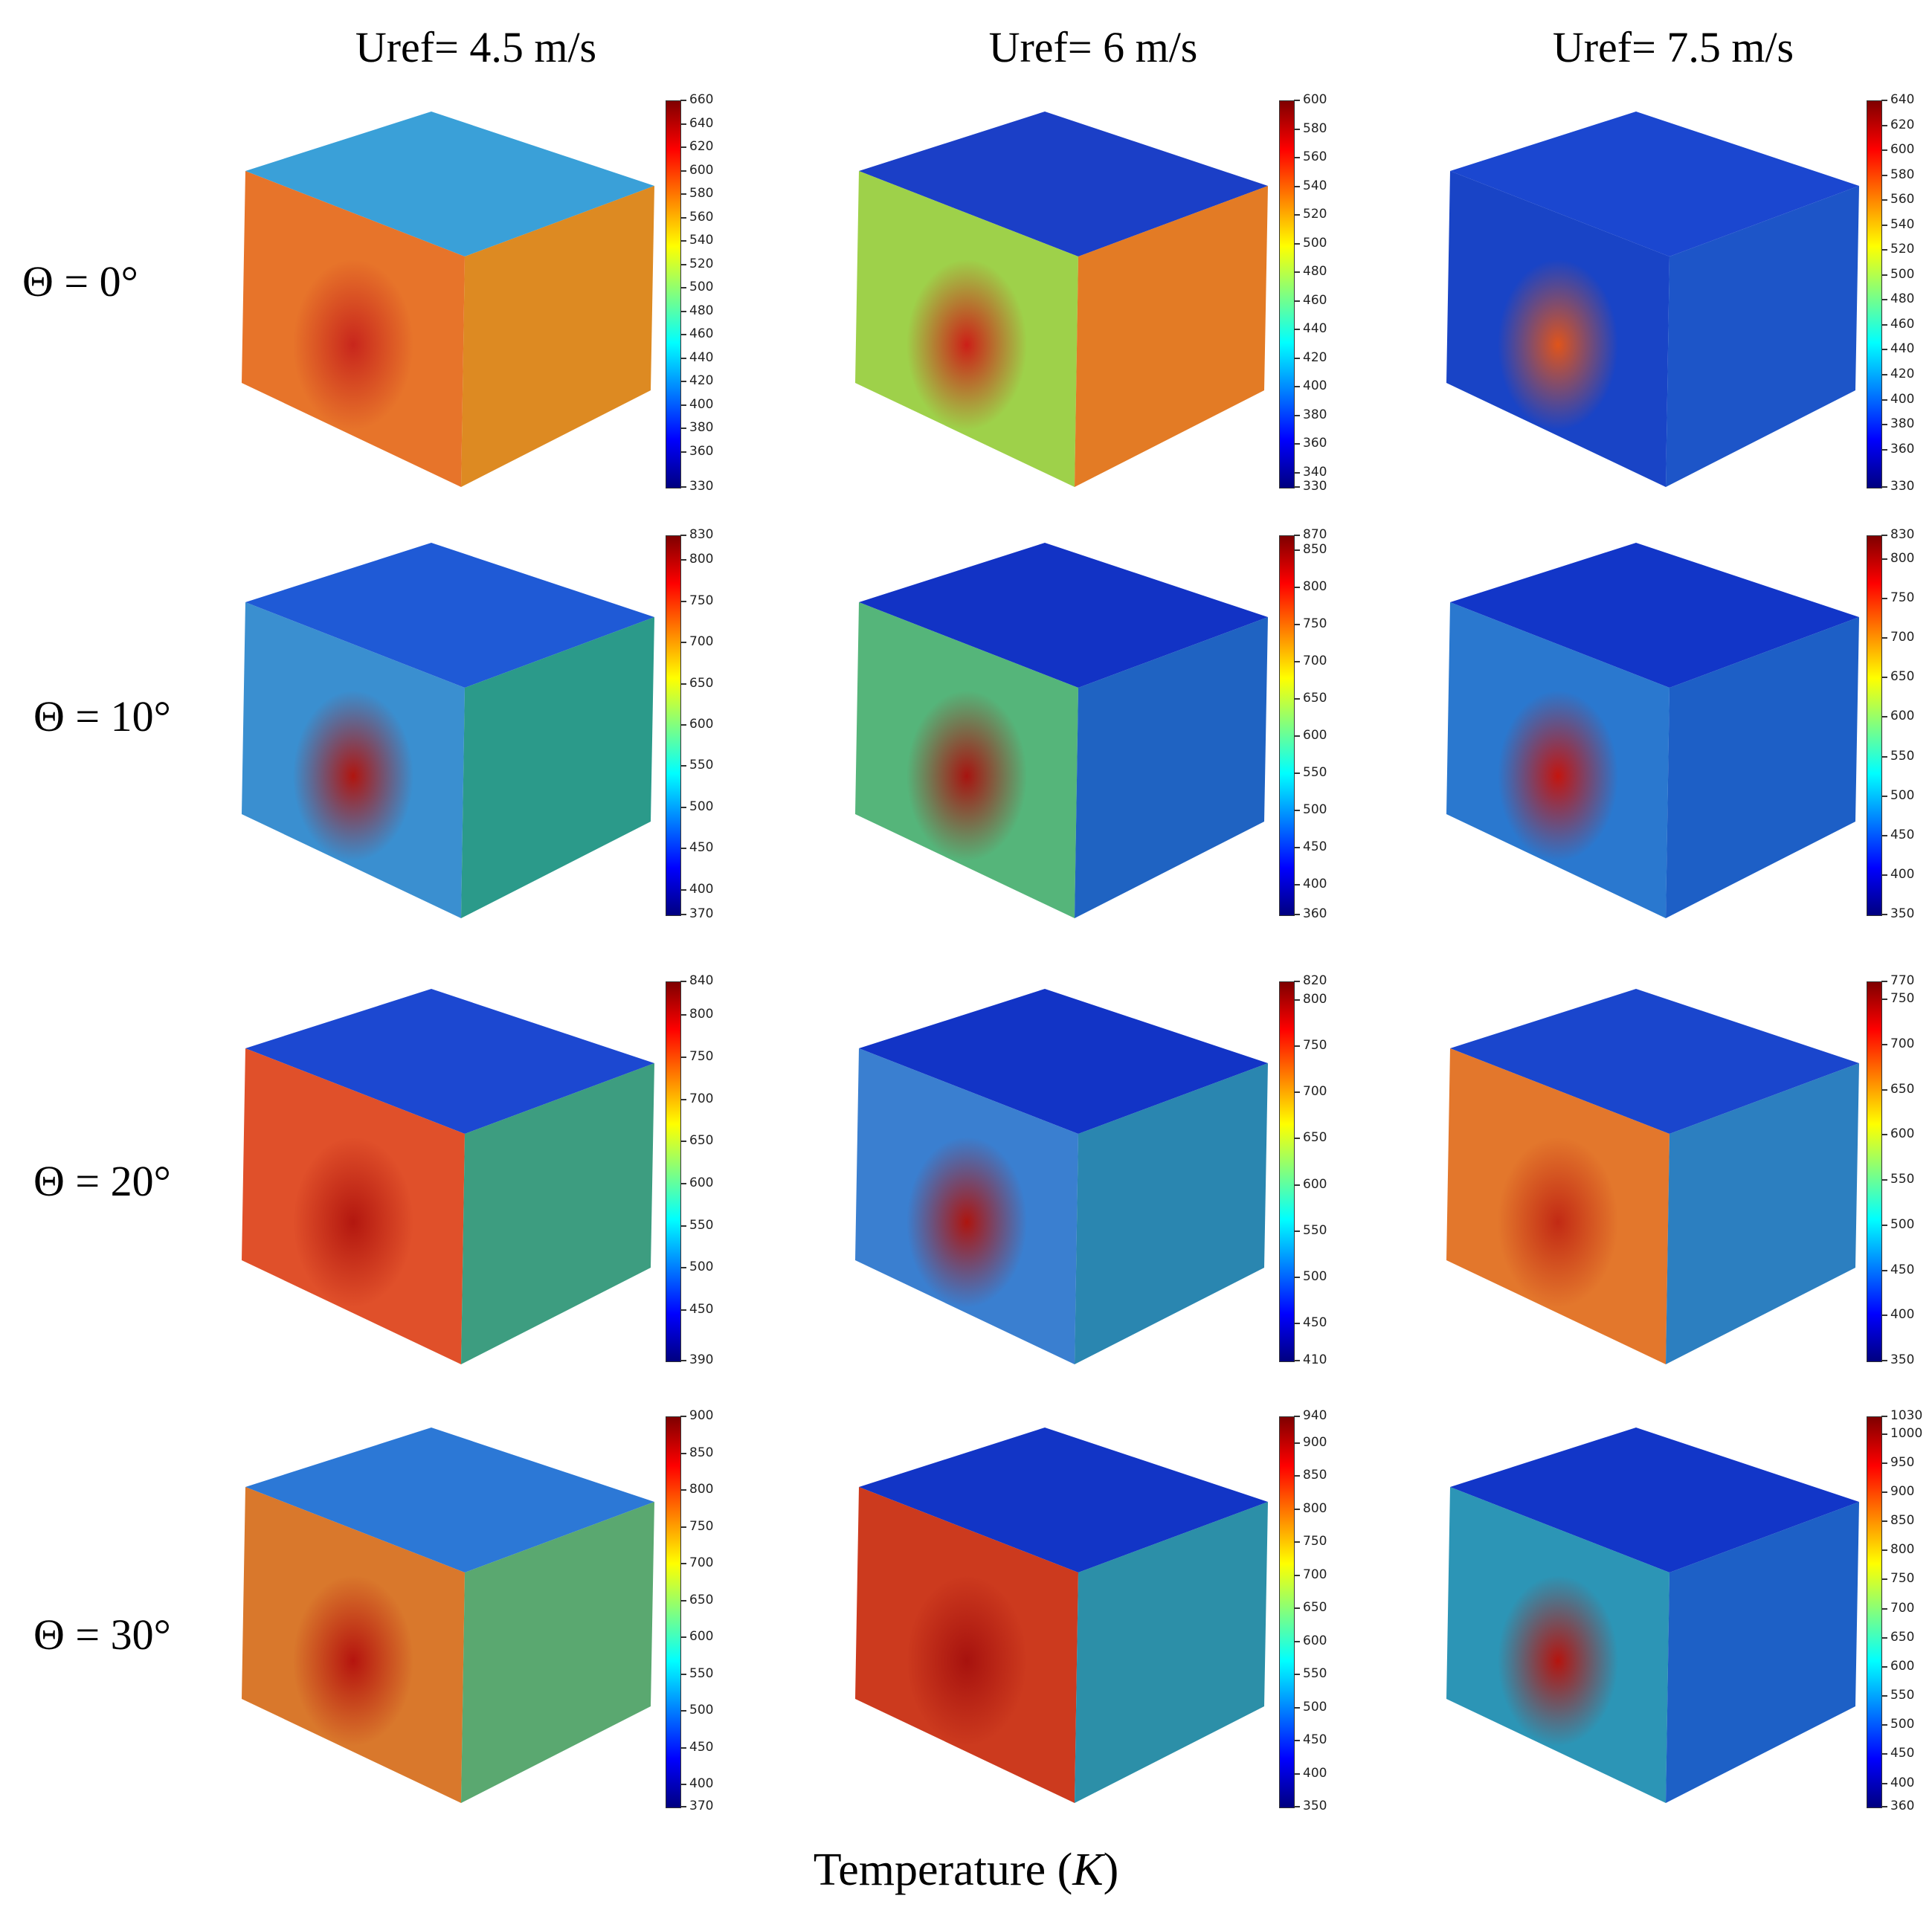 This screenshot has width=1932, height=1916. Describe the element at coordinates (1093, 47) in the screenshot. I see `column-title-uref-6: Uref= 6 m/s` at that location.